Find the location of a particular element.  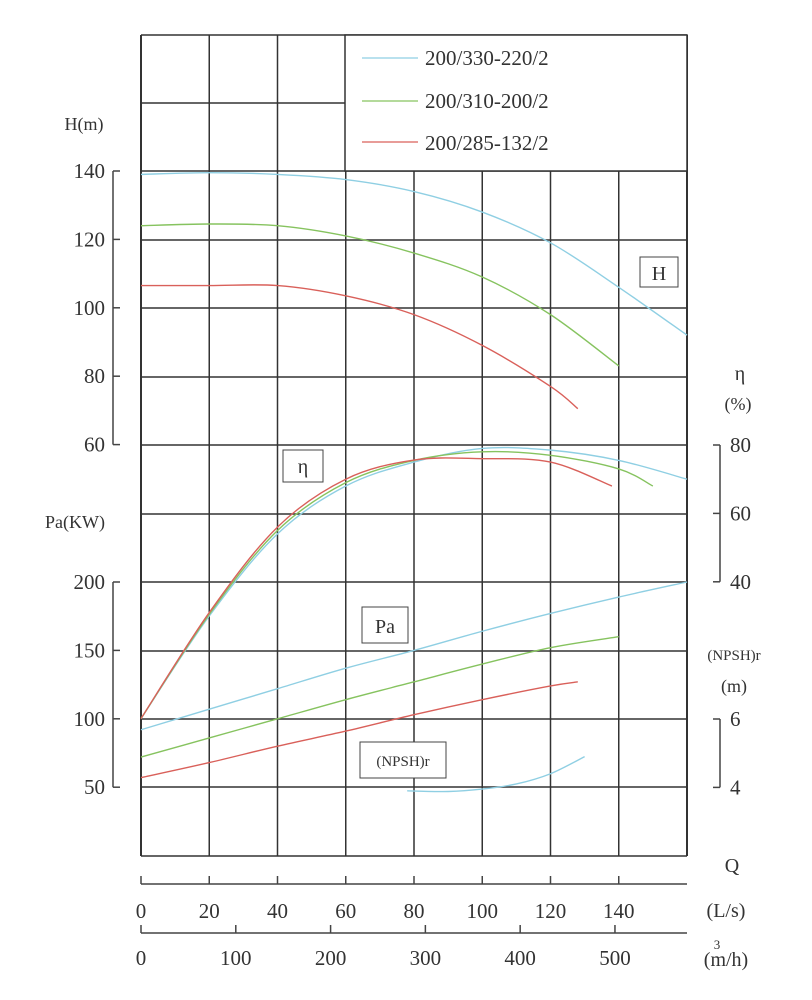

pa-label: Pa is located at coordinates (385, 627).